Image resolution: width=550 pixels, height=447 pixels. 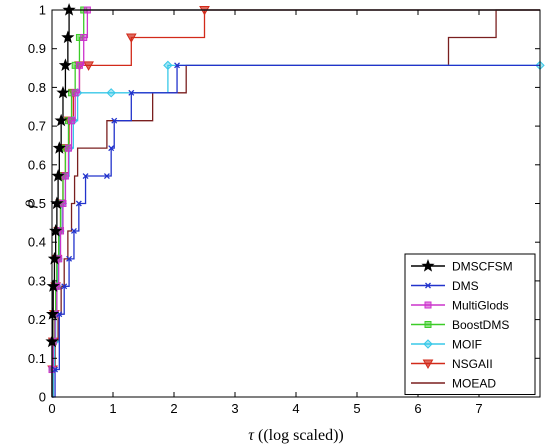 What do you see at coordinates (37, 319) in the screenshot?
I see `y-tick-label: 0.2` at bounding box center [37, 319].